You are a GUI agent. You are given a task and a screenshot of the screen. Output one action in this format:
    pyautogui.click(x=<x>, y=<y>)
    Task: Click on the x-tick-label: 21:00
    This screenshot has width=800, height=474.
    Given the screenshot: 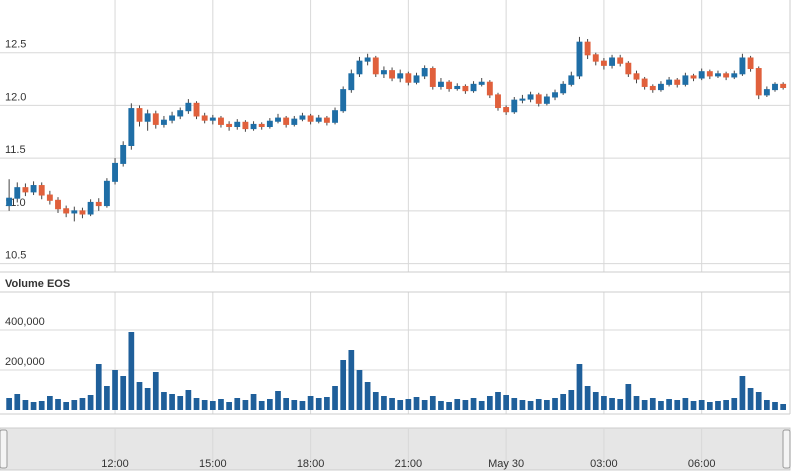 What is the action you would take?
    pyautogui.click(x=409, y=464)
    